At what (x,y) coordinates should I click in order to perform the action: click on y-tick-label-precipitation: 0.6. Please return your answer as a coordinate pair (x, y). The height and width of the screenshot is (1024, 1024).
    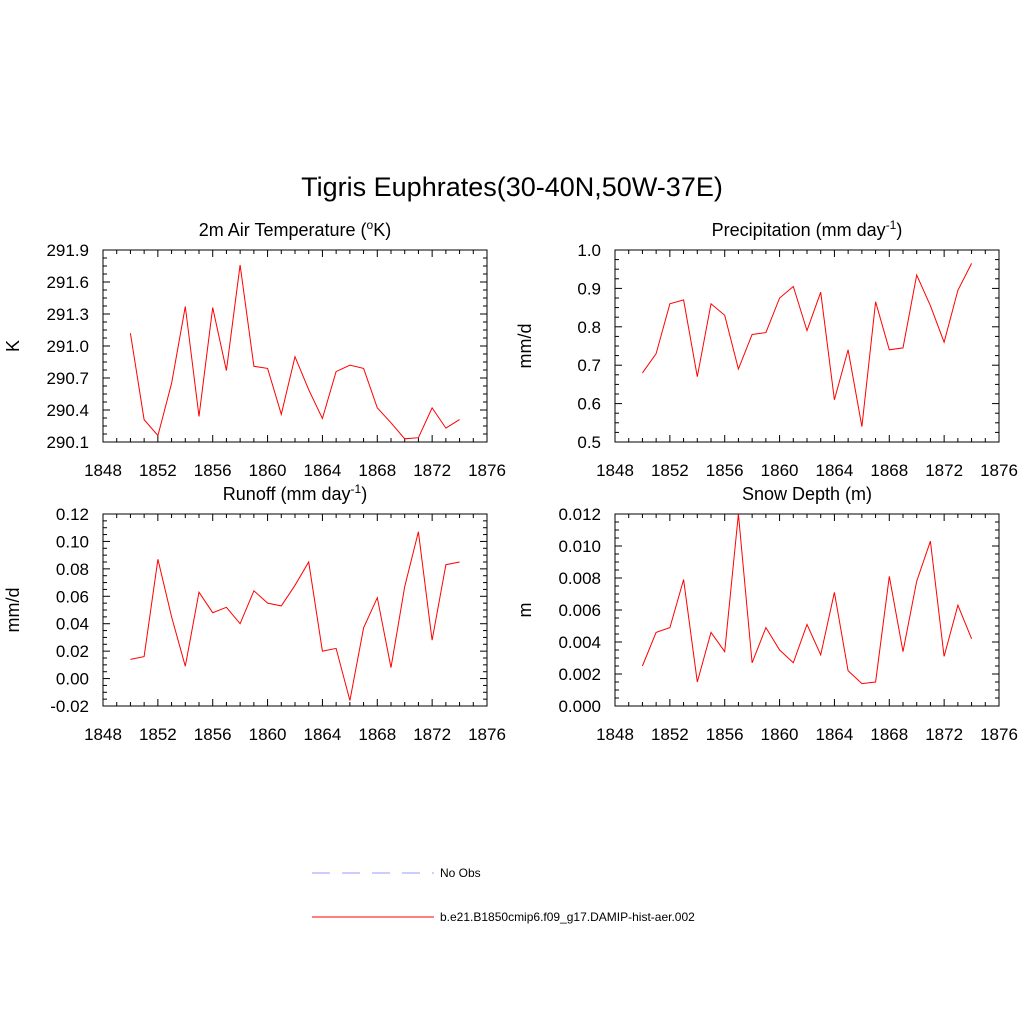
    Looking at the image, I should click on (589, 404).